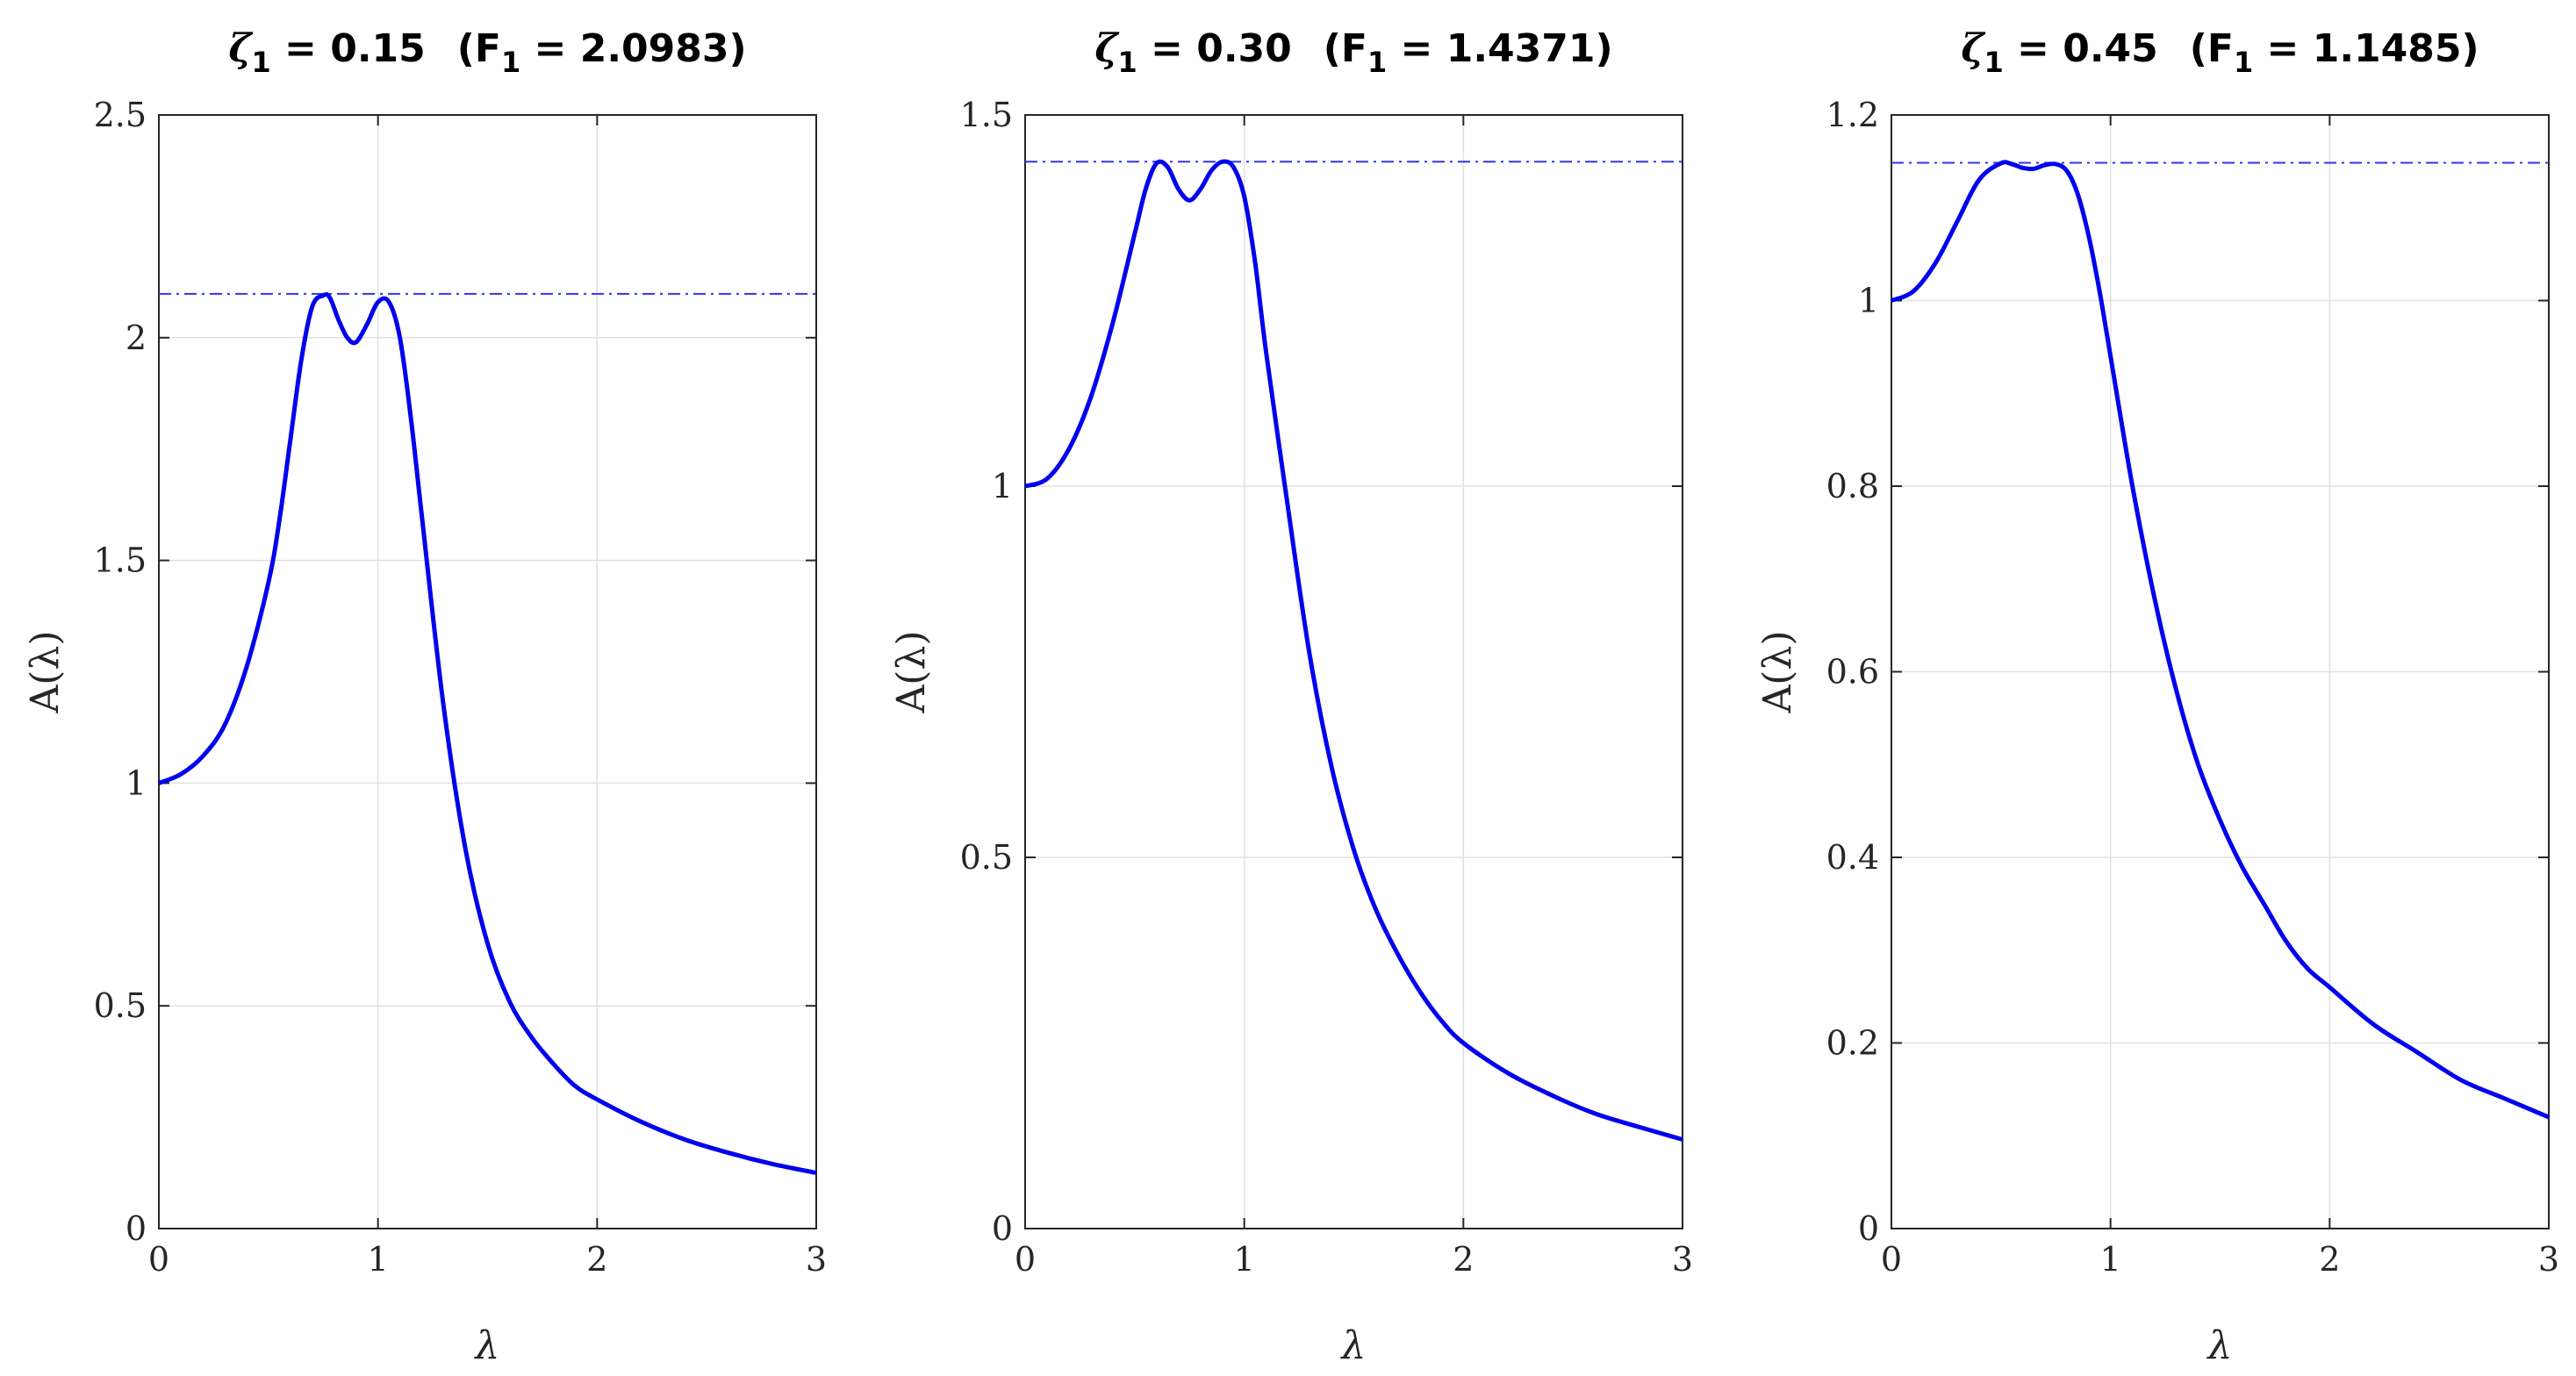 The width and height of the screenshot is (2576, 1376). Describe the element at coordinates (2081, 48) in the screenshot. I see `title-zeta-value: = 0.45` at that location.